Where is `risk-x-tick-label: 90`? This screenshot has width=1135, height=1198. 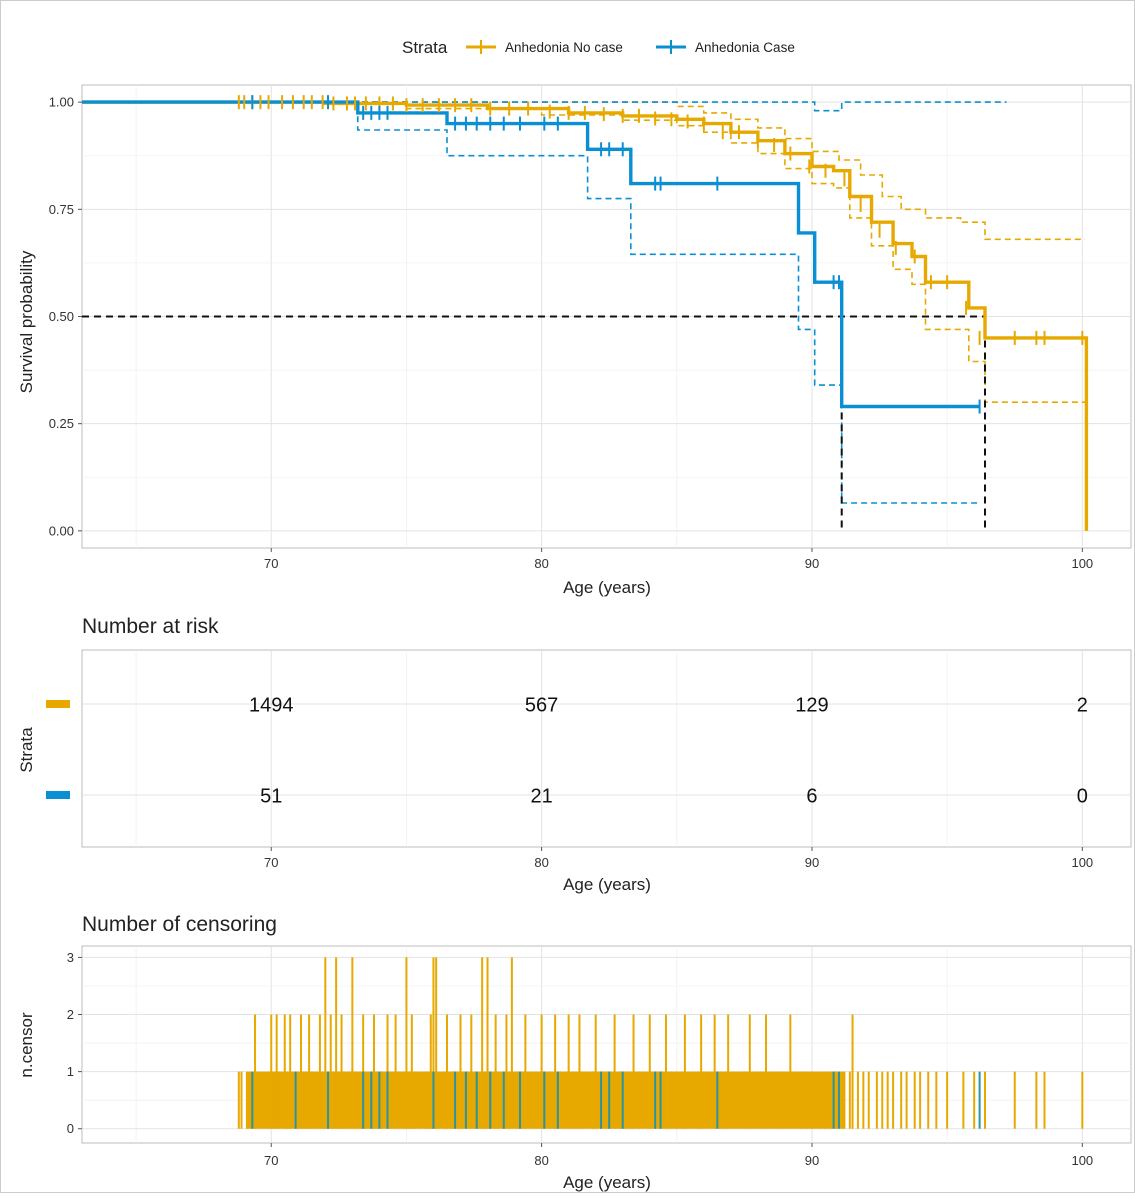
risk-x-tick-label: 90 is located at coordinates (812, 862).